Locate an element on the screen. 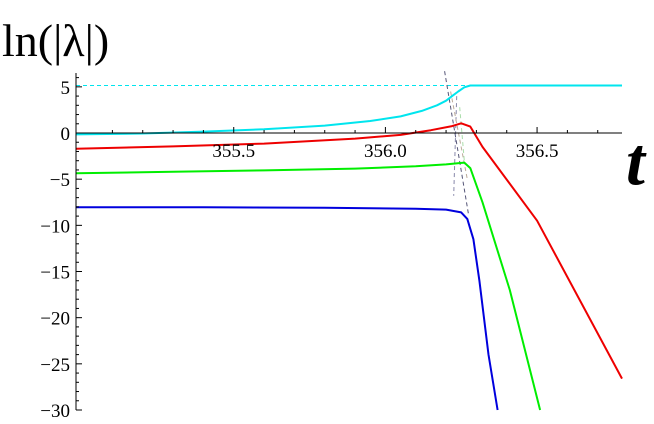 The height and width of the screenshot is (424, 654). y-tick-label: 5 is located at coordinates (66, 88).